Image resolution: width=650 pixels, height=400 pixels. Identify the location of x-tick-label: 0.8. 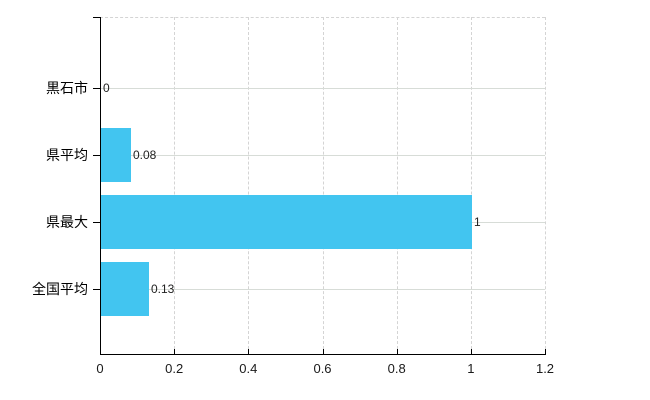
(396, 368).